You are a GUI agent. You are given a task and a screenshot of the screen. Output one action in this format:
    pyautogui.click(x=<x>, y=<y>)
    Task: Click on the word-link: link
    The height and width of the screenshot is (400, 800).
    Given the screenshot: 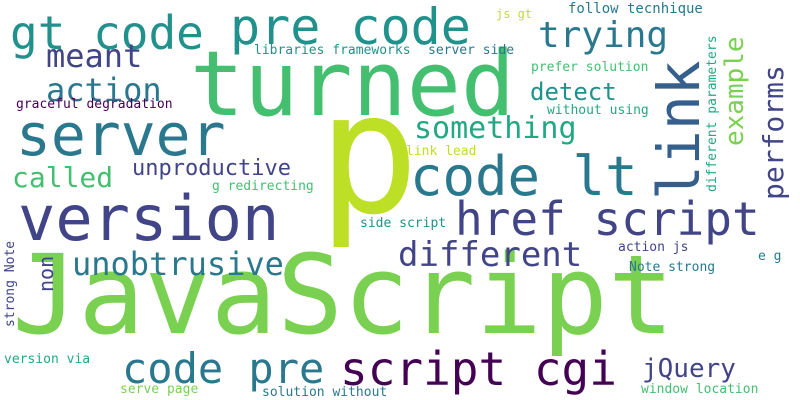 What is the action you would take?
    pyautogui.click(x=679, y=130)
    